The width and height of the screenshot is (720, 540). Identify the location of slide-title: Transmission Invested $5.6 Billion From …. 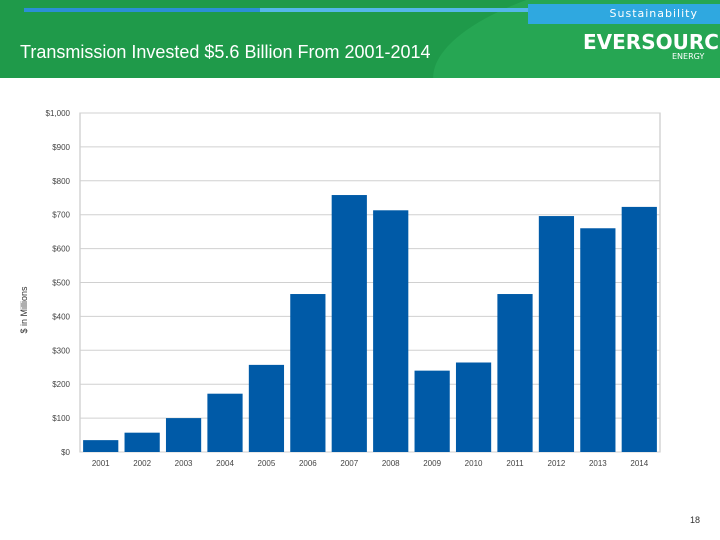
(225, 52).